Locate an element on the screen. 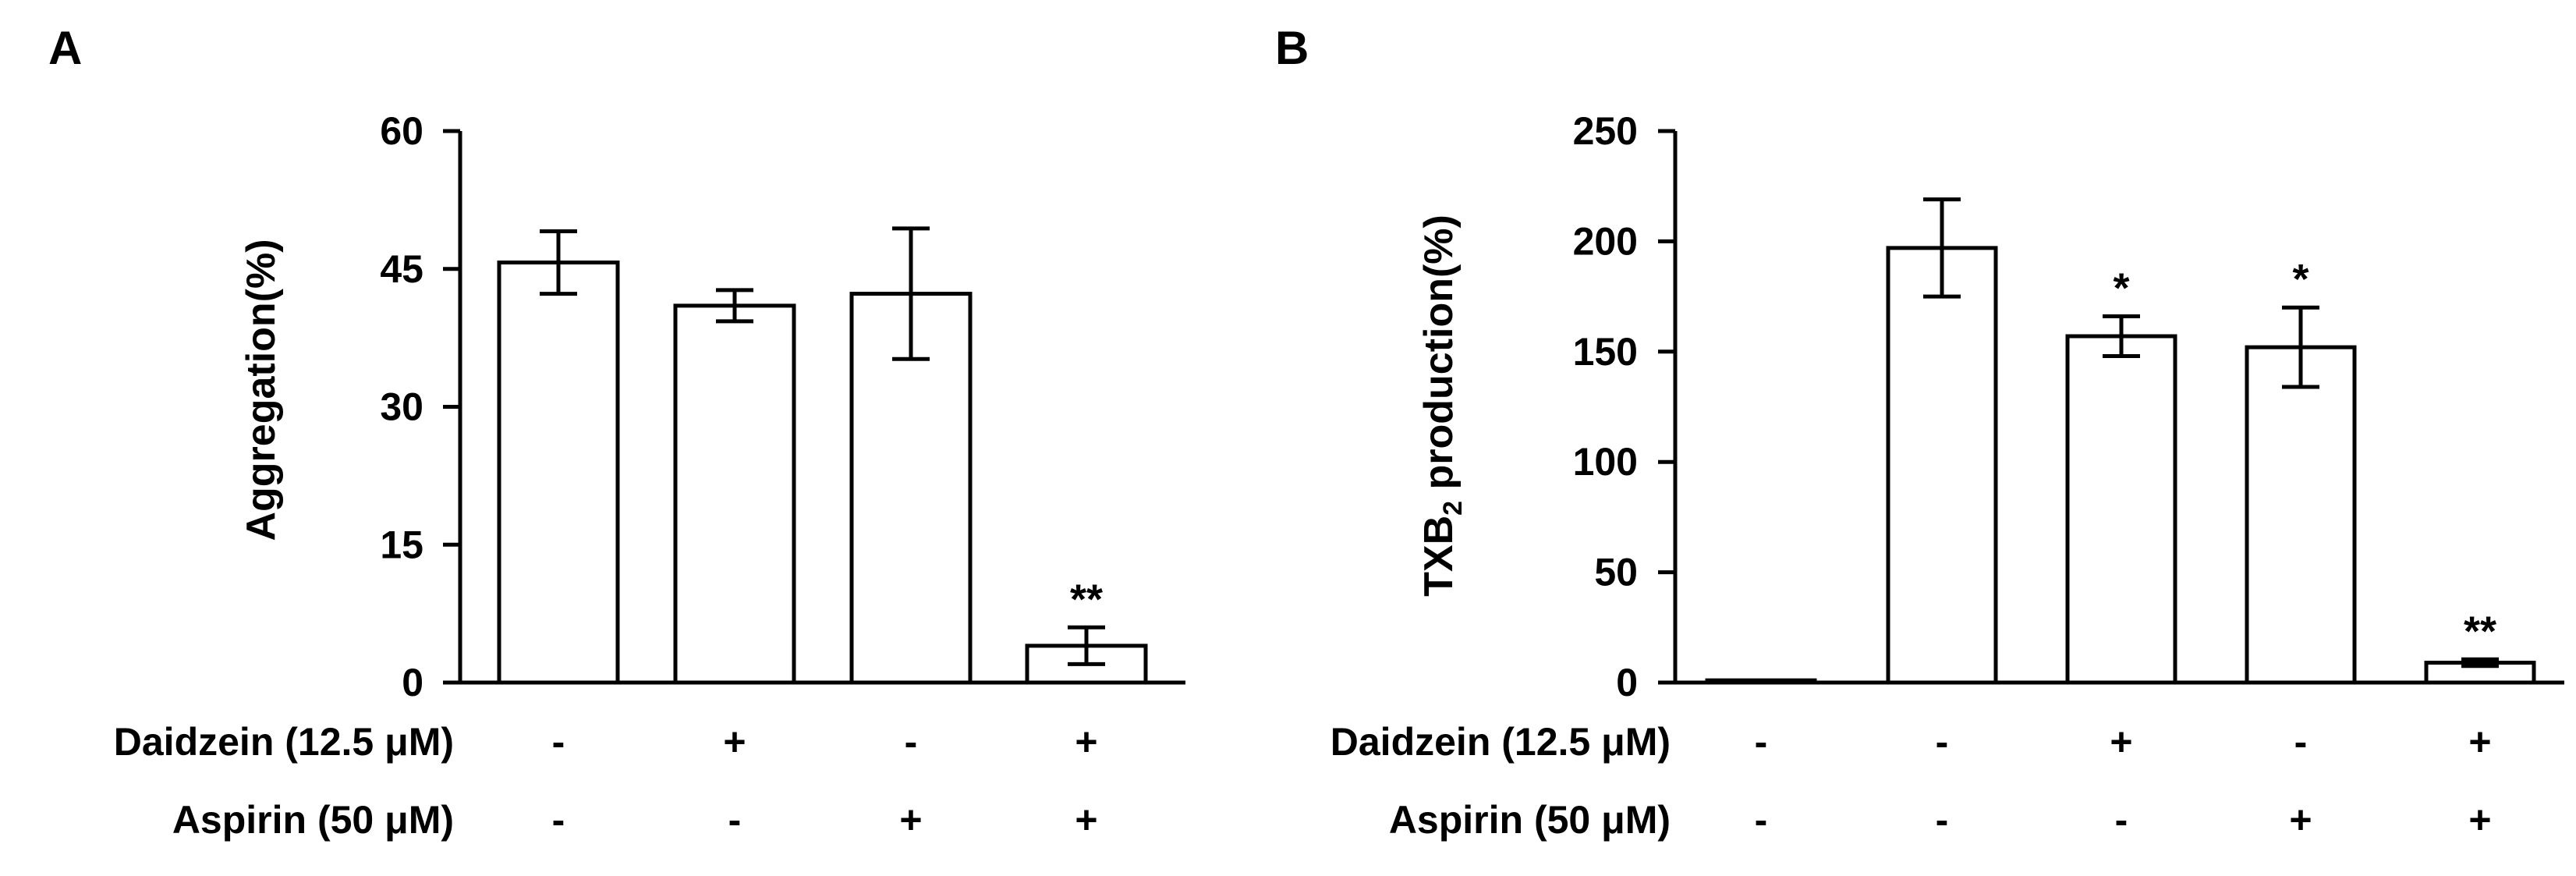  daidzein-sign-b-2: + is located at coordinates (2121, 742).